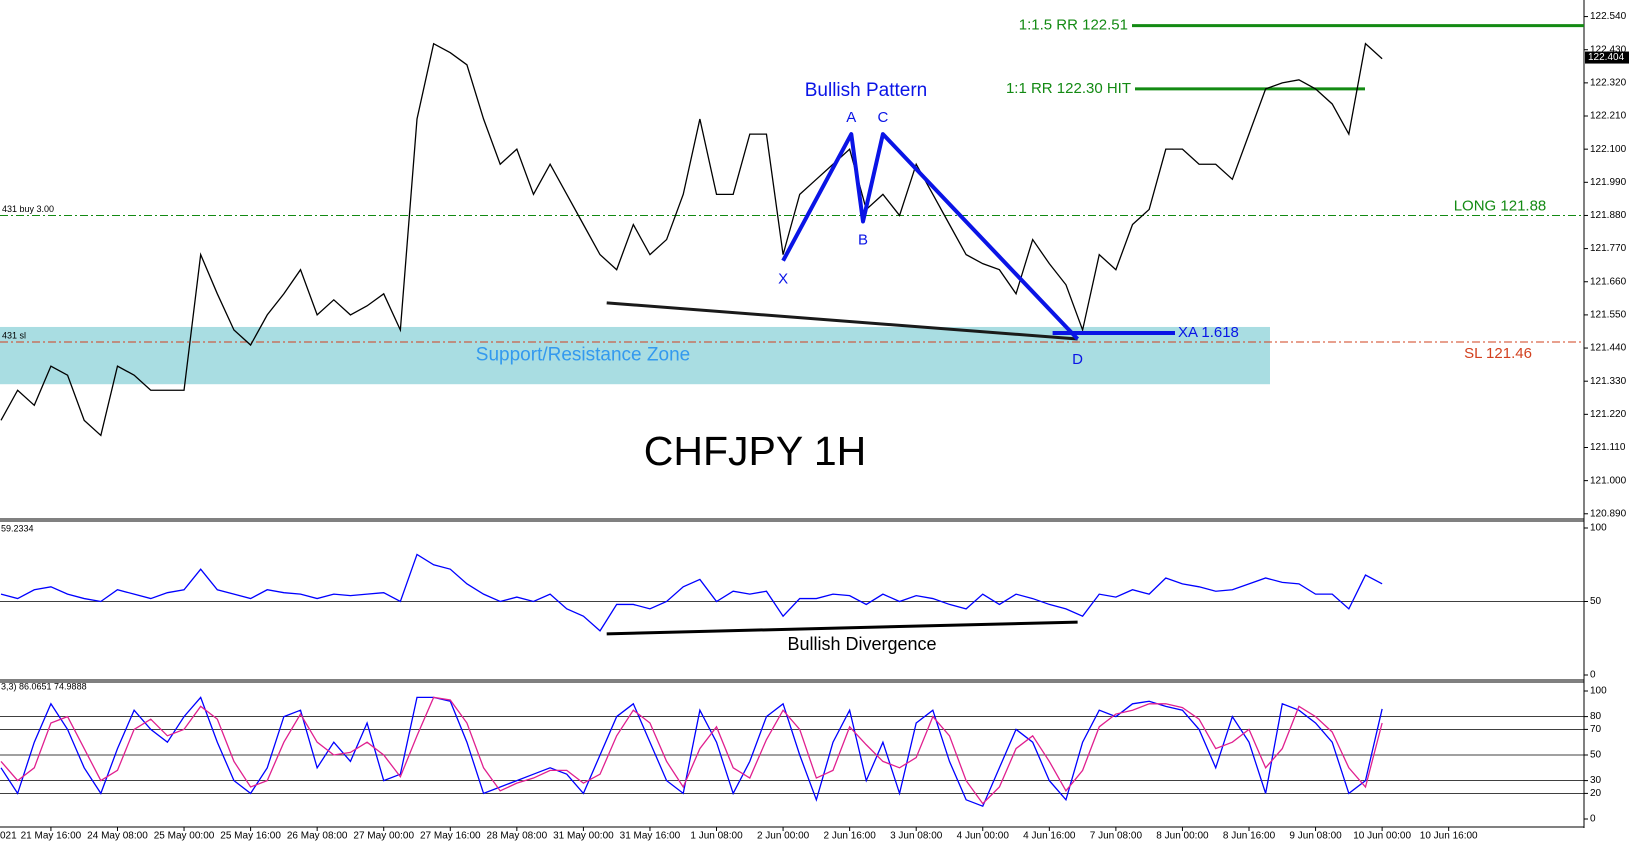 This screenshot has width=1630, height=842. What do you see at coordinates (916, 836) in the screenshot?
I see `x-tick-label: 3 Jun 08:00` at bounding box center [916, 836].